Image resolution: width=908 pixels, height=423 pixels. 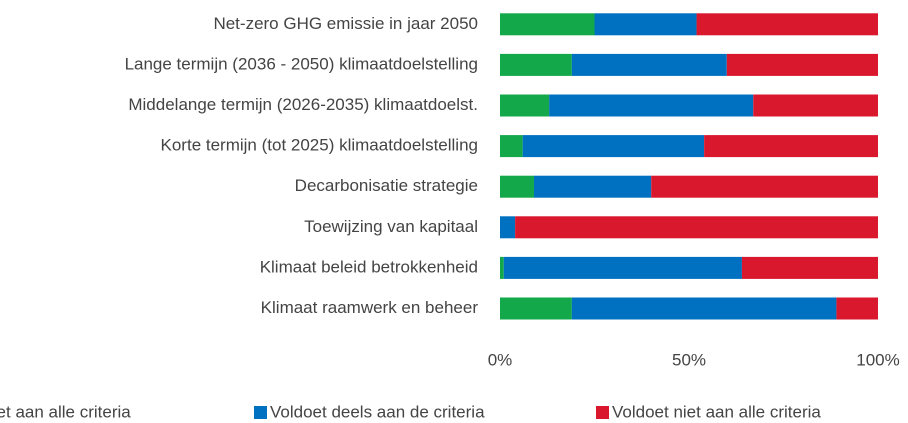 I want to click on x-tick-label: 0%, so click(x=500, y=359).